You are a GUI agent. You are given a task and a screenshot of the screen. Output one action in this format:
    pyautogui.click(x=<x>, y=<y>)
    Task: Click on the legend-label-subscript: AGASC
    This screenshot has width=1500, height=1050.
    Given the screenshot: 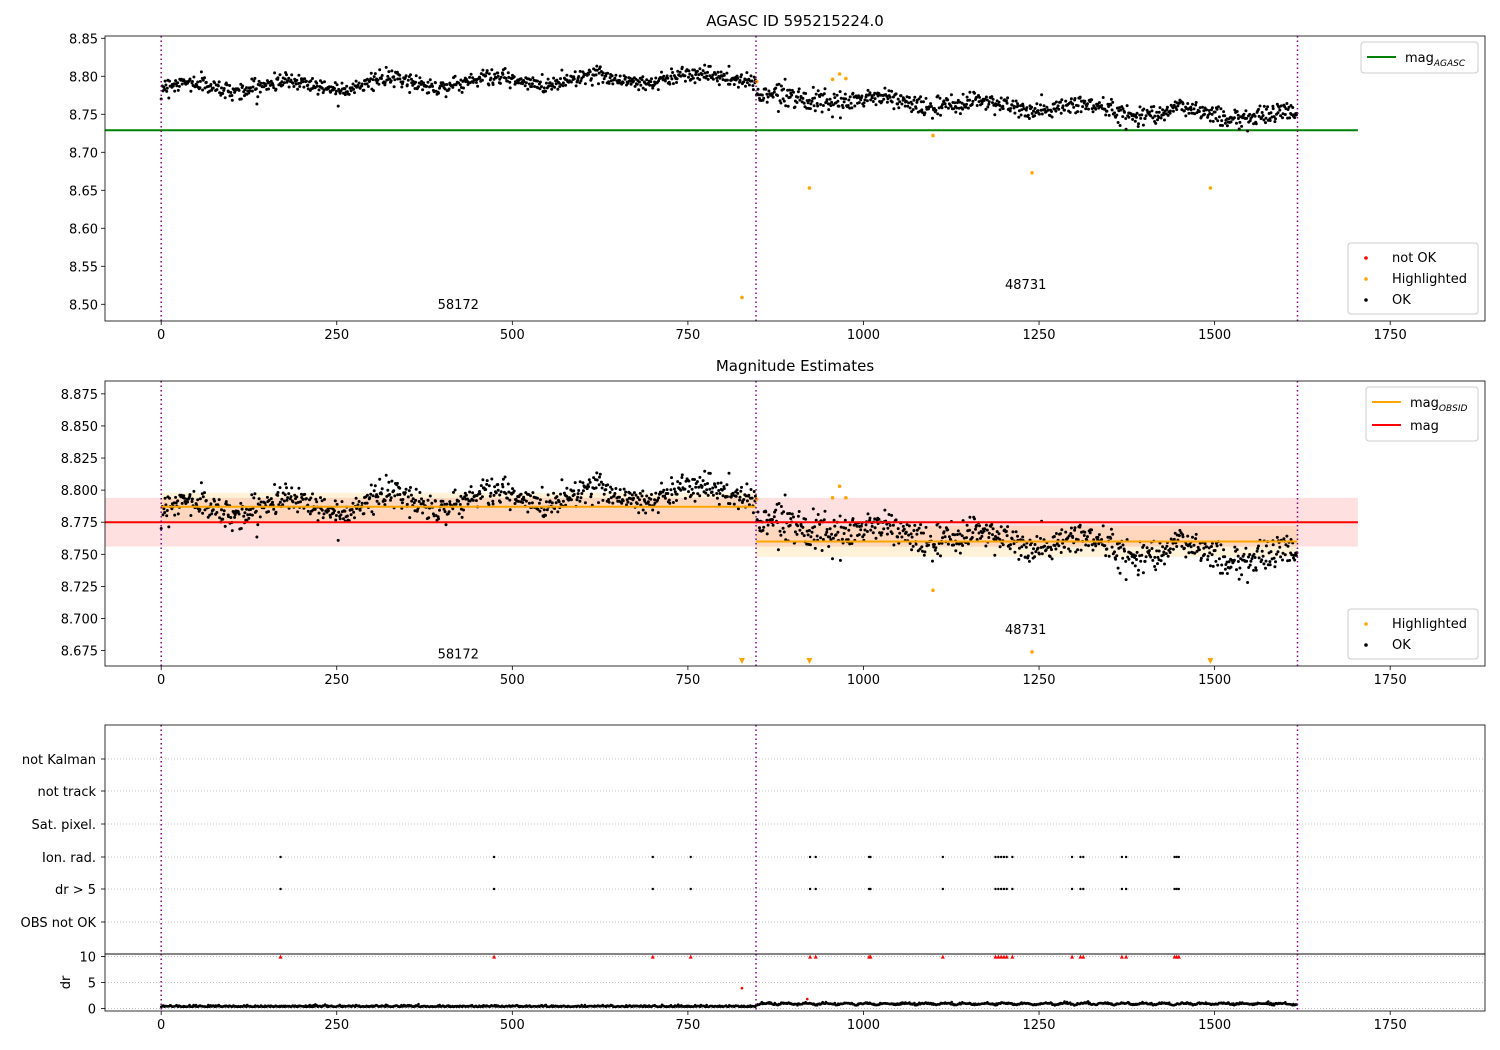 What is the action you would take?
    pyautogui.click(x=1449, y=64)
    